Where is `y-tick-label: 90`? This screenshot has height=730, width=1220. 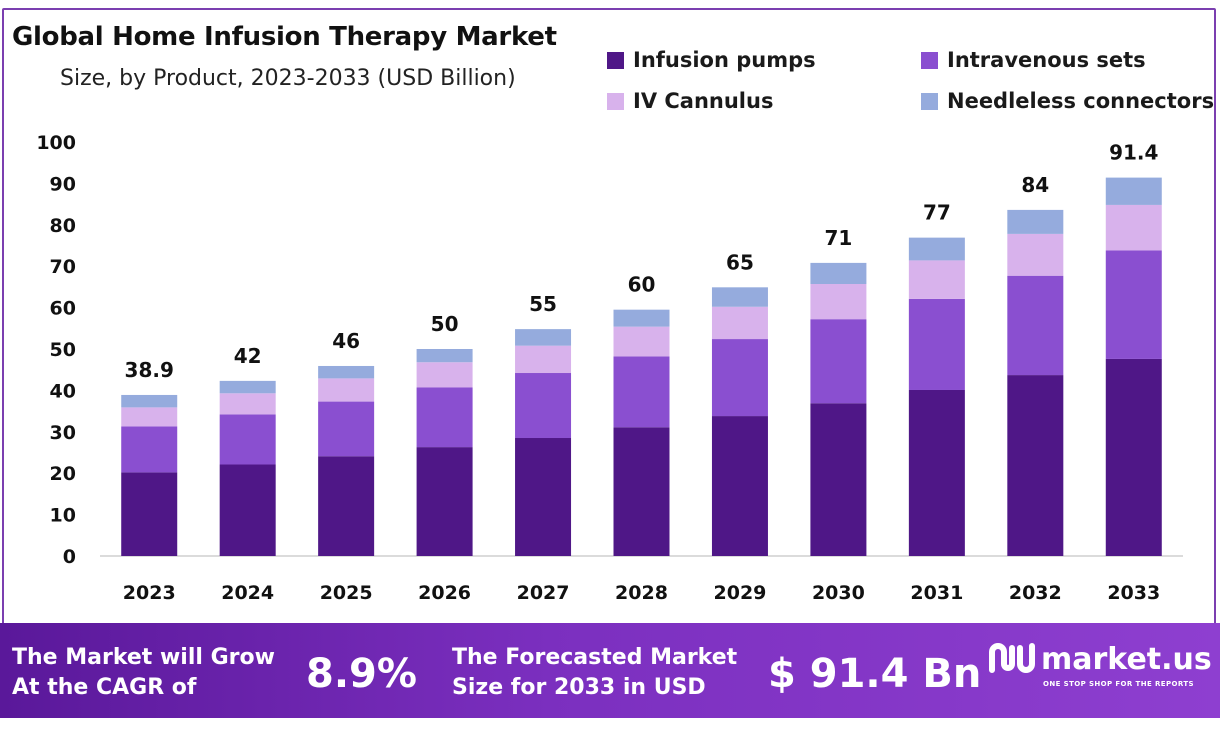 y-tick-label: 90 is located at coordinates (63, 184).